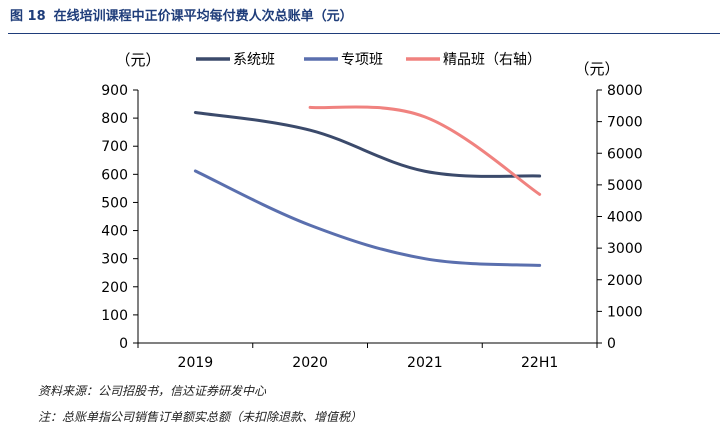 This screenshot has width=728, height=422. Describe the element at coordinates (196, 363) in the screenshot. I see `x-tick-label: 2019` at that location.